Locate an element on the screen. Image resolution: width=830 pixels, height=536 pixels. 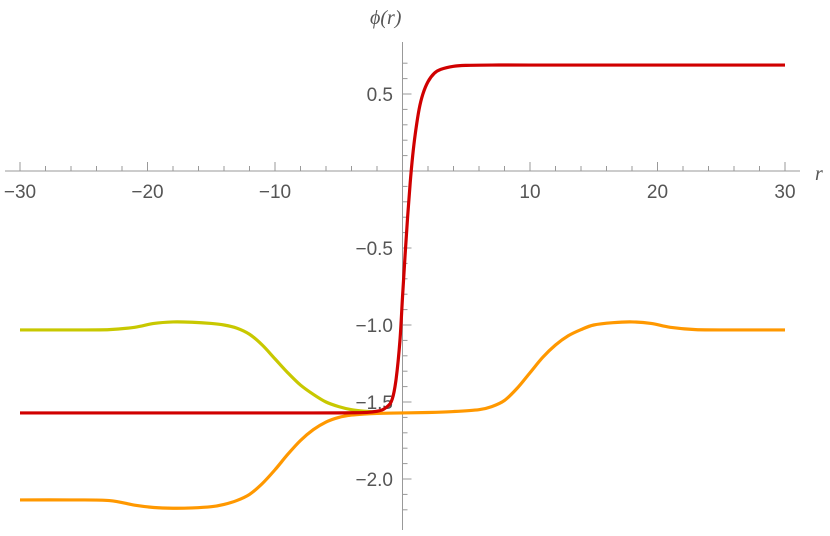
x-tick-label: −20 is located at coordinates (147, 192).